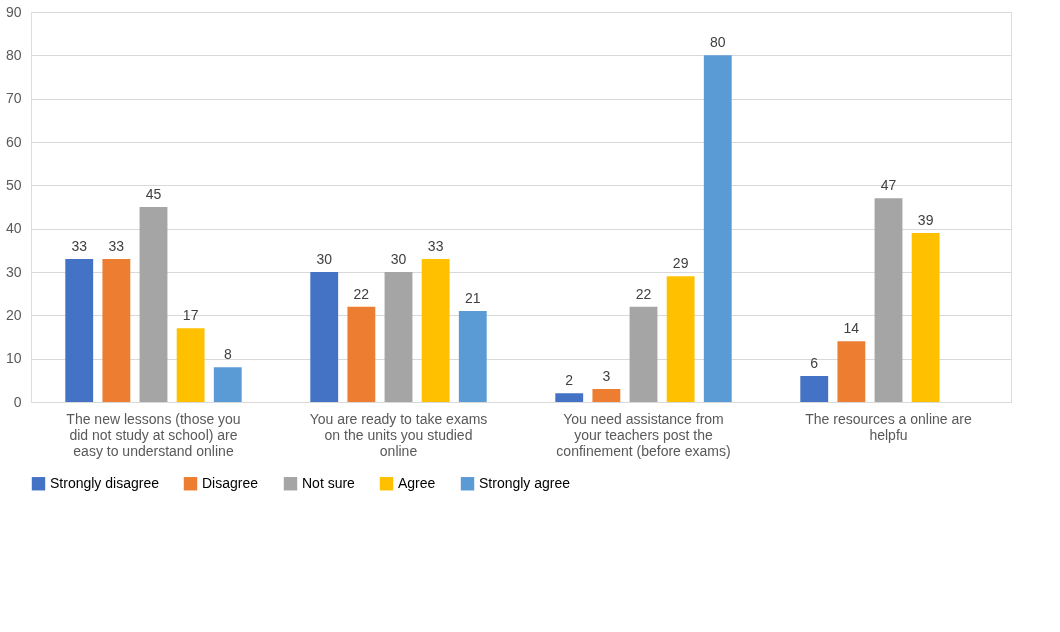 The width and height of the screenshot is (1060, 632). Describe the element at coordinates (472, 298) in the screenshot. I see `data-label: 21` at that location.